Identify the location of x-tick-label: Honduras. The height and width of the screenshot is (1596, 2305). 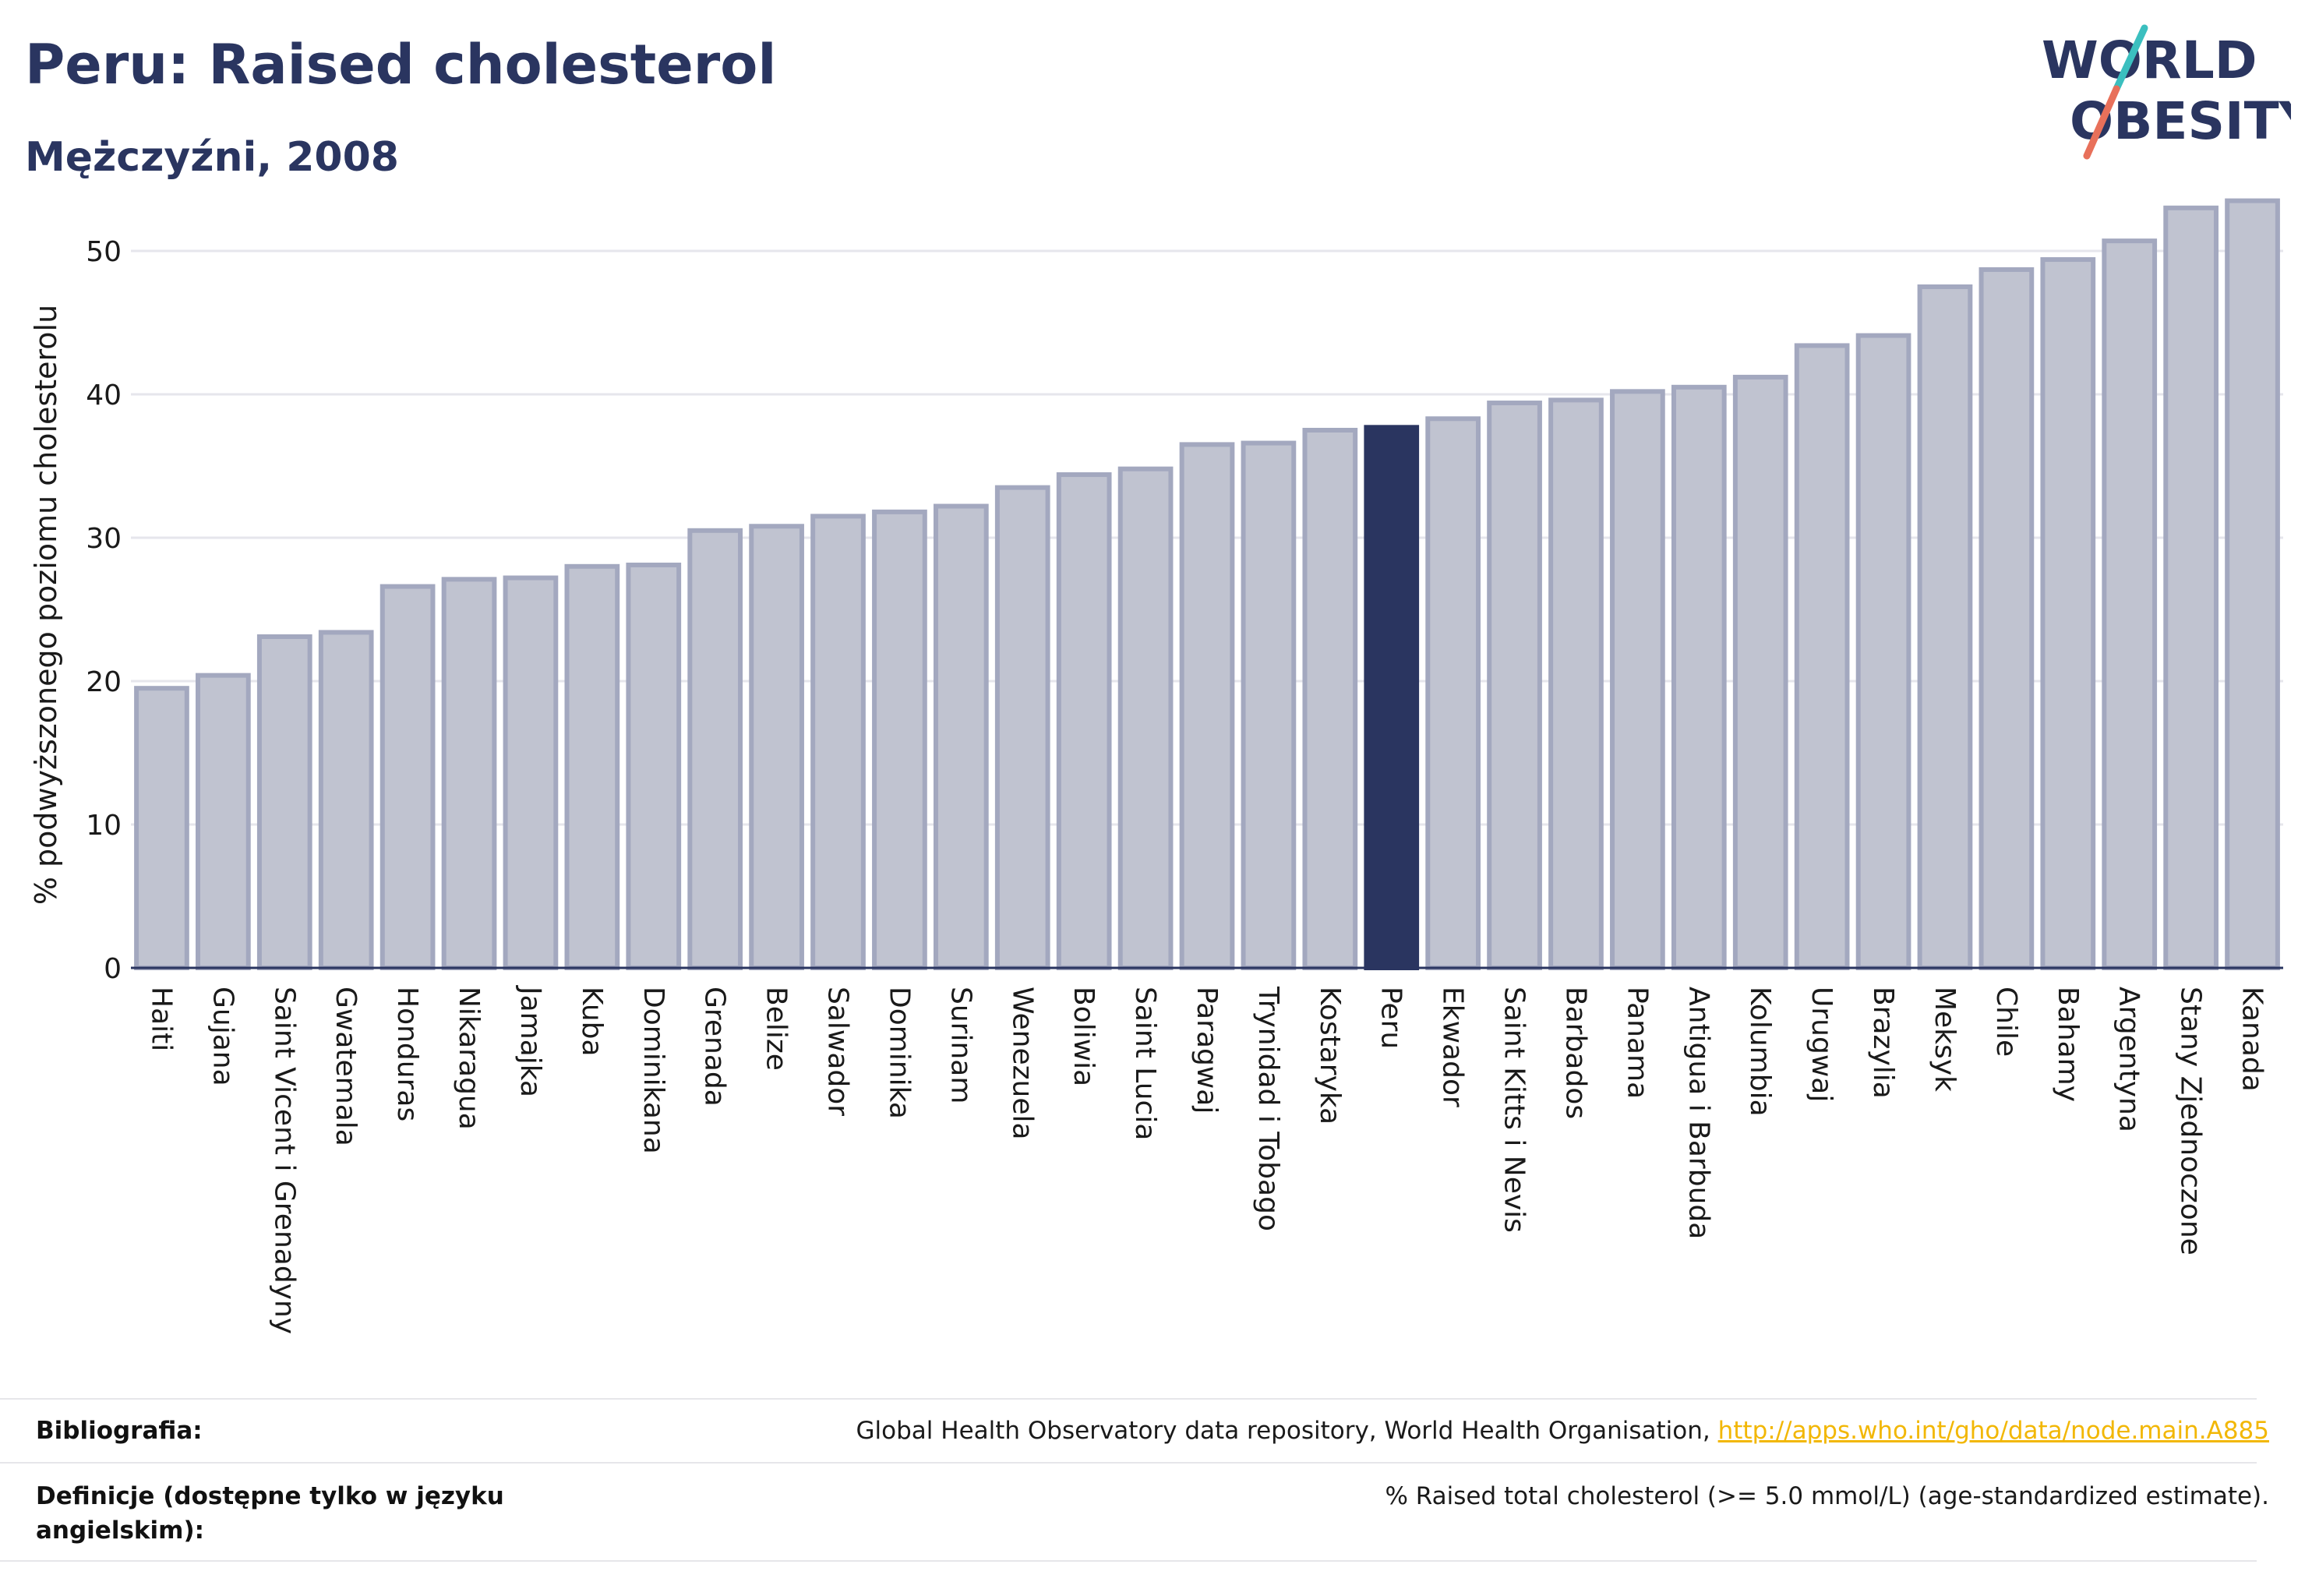
(407, 1054).